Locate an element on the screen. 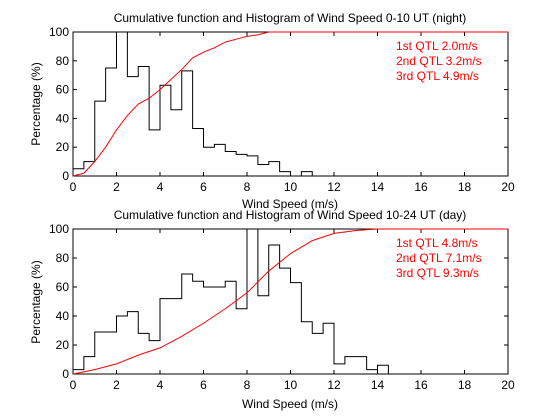 Image resolution: width=560 pixels, height=420 pixels. quartile-annotation: 1st QTL 2.0m/s is located at coordinates (437, 46).